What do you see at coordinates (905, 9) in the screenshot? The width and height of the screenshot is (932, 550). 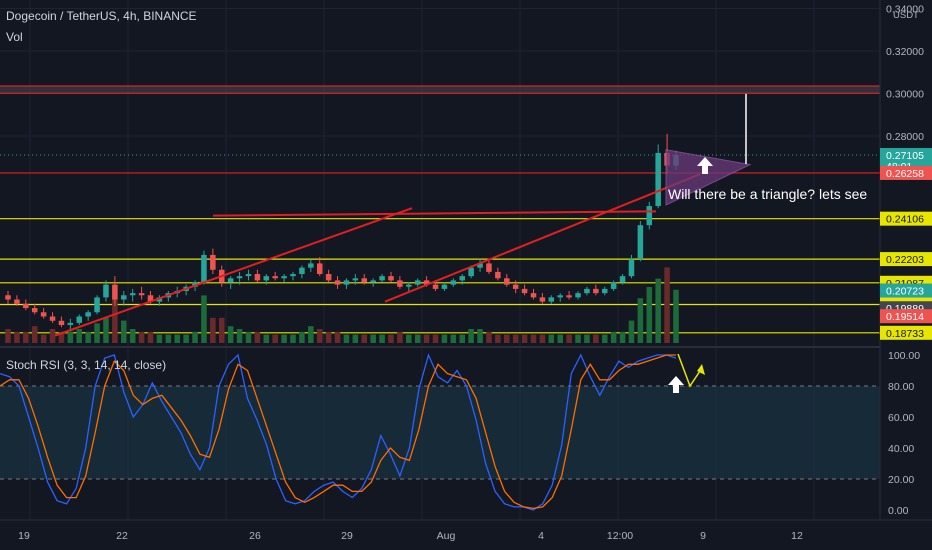 I see `price-tick: 0.34000` at bounding box center [905, 9].